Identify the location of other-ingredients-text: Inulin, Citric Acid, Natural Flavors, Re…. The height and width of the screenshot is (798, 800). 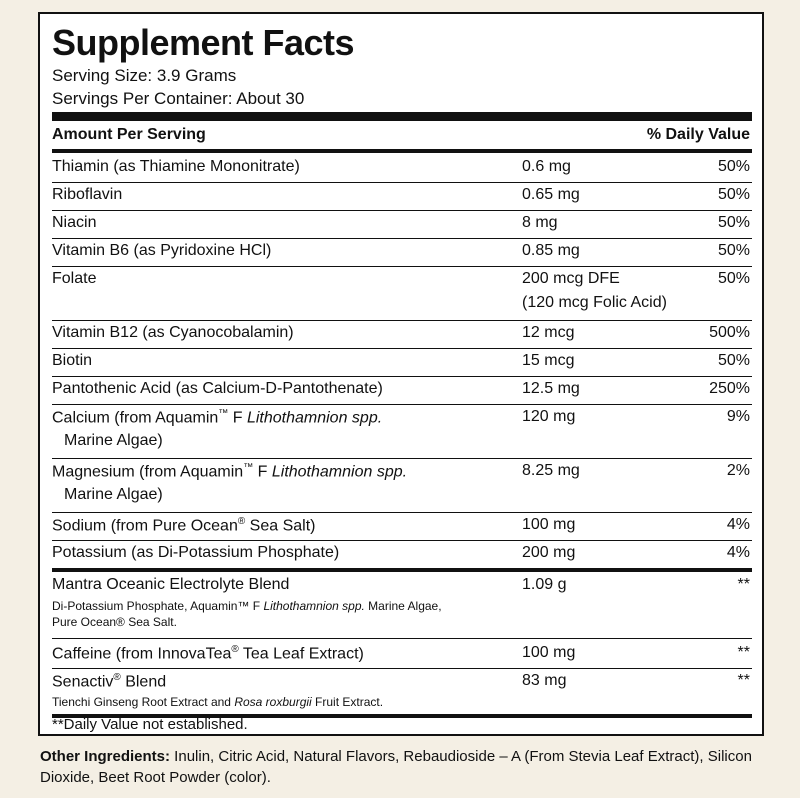
(396, 767).